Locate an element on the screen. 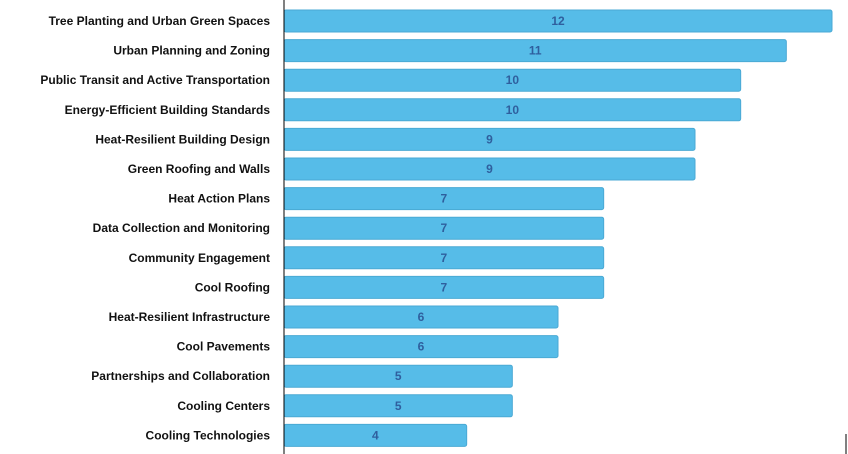 This screenshot has height=454, width=848. category-label: Cooling Technologies is located at coordinates (208, 435).